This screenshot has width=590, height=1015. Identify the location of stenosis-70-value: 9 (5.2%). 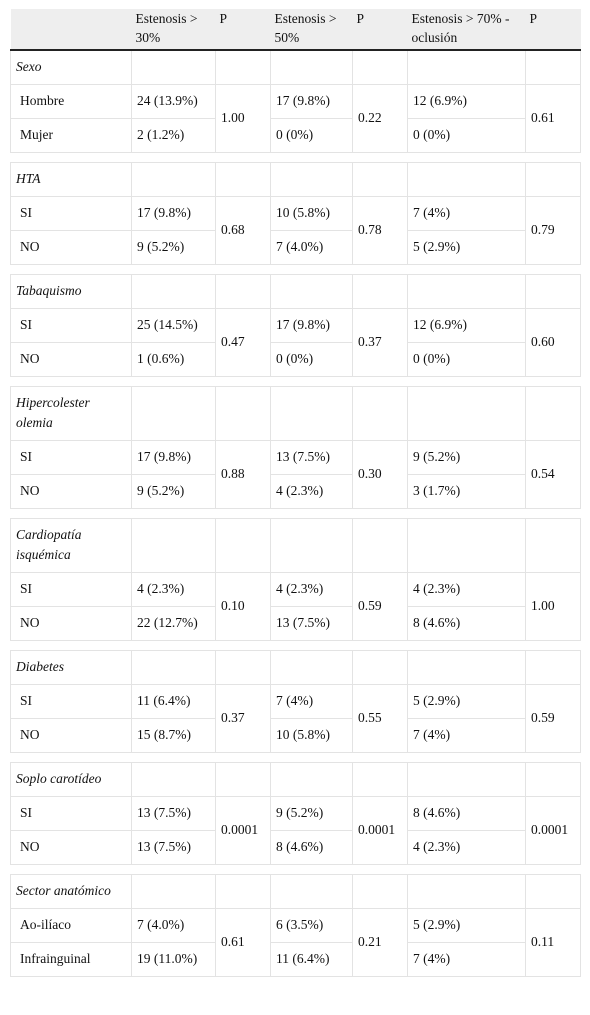
(466, 457).